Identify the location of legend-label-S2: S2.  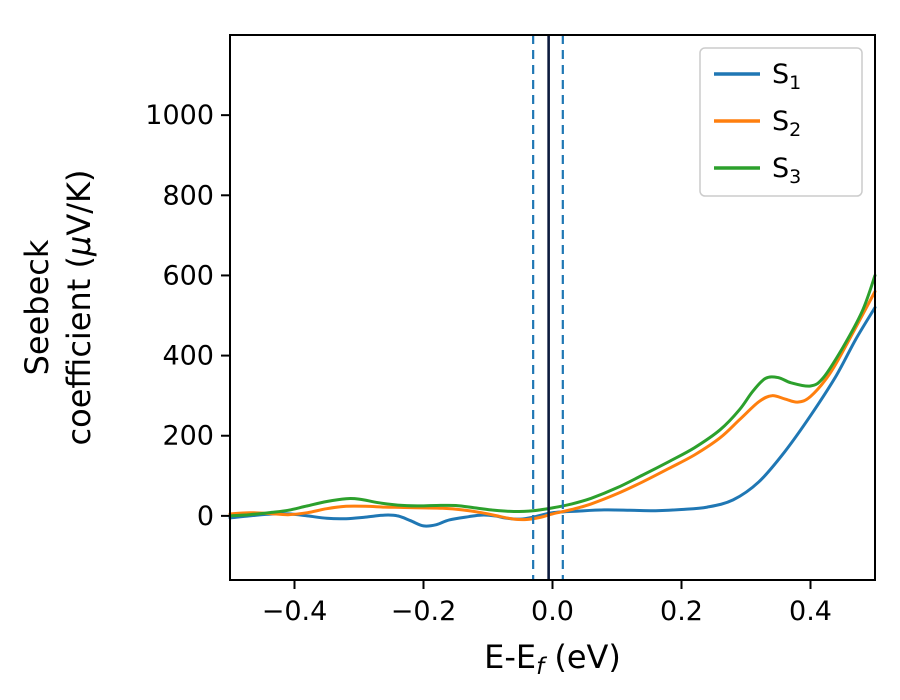
(786, 123).